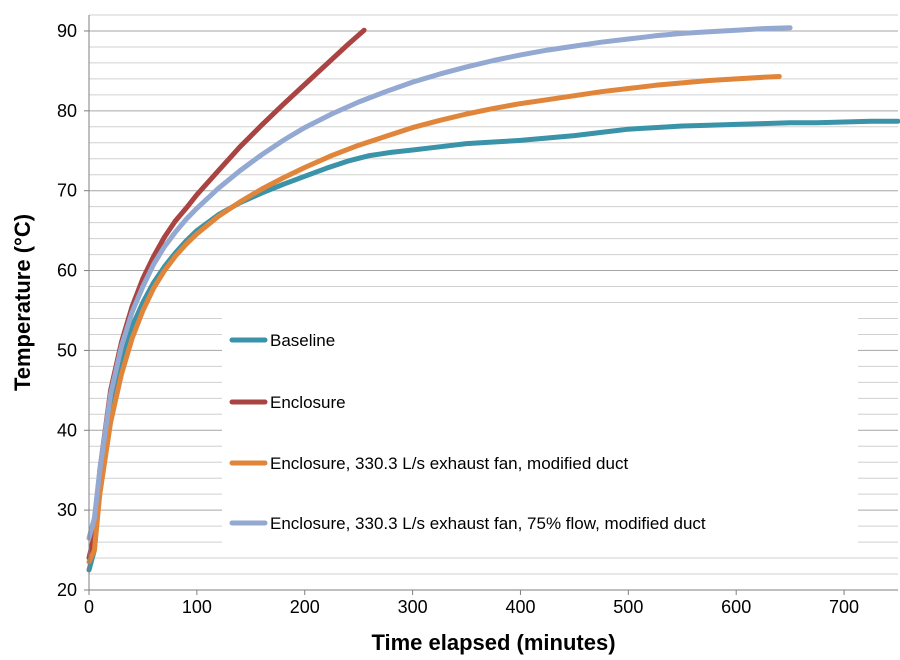 The width and height of the screenshot is (900, 660). What do you see at coordinates (520, 607) in the screenshot?
I see `x-tick-label: 400` at bounding box center [520, 607].